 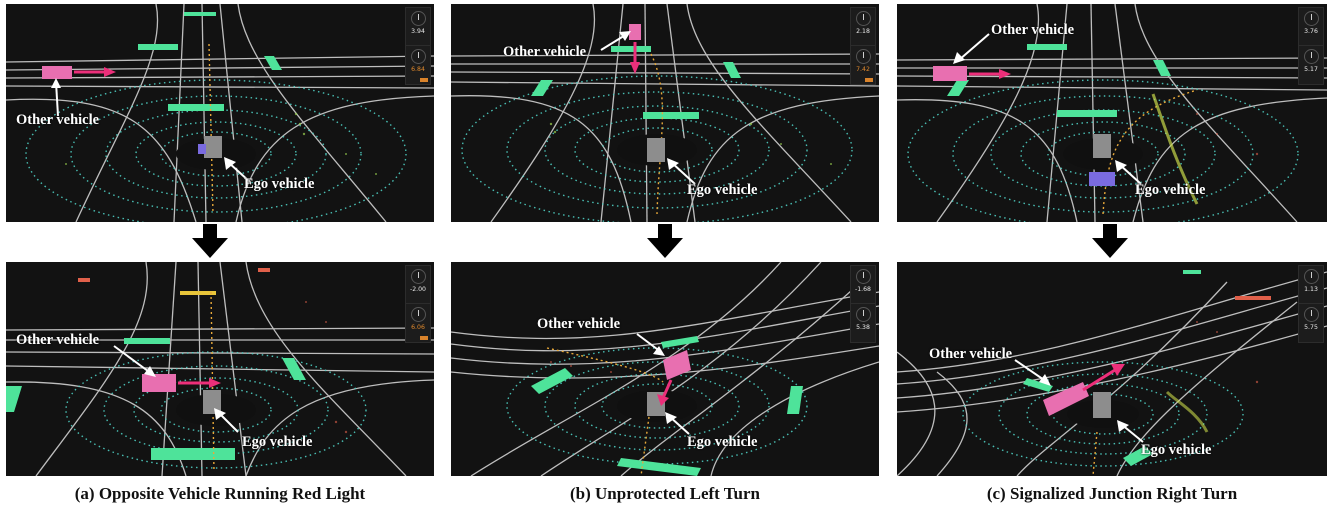 I want to click on acceleration-gauge: -1.68, so click(x=863, y=285).